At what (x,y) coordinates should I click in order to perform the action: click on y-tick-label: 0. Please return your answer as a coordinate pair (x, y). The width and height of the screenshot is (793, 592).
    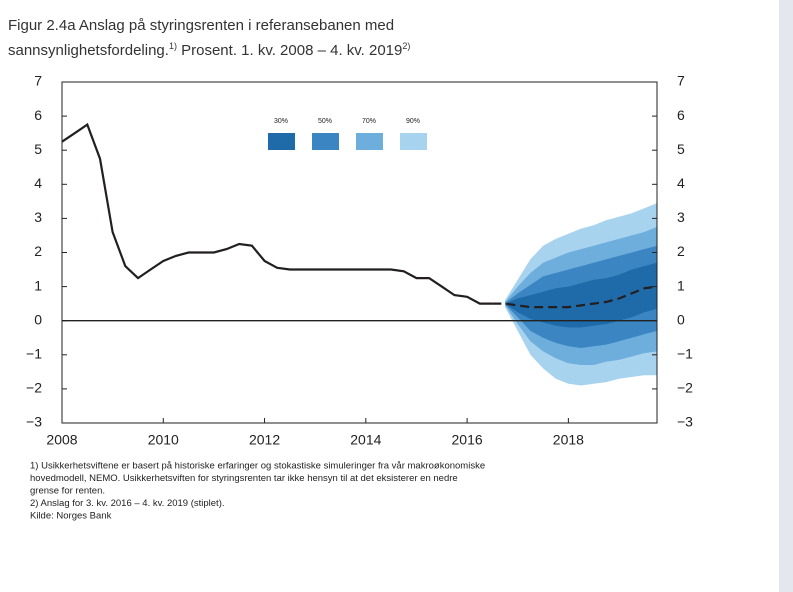
    Looking at the image, I should click on (38, 319).